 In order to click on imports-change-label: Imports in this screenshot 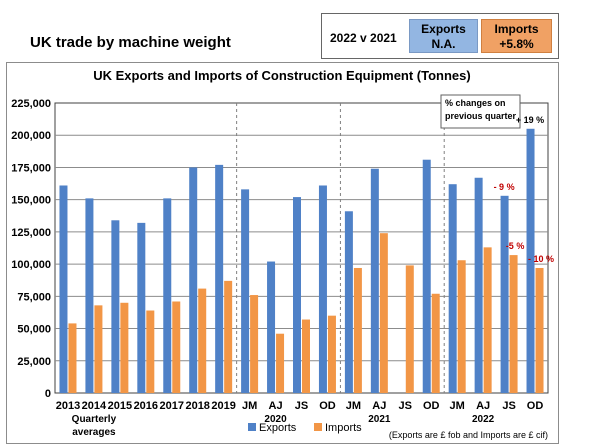, I will do `click(516, 29)`.